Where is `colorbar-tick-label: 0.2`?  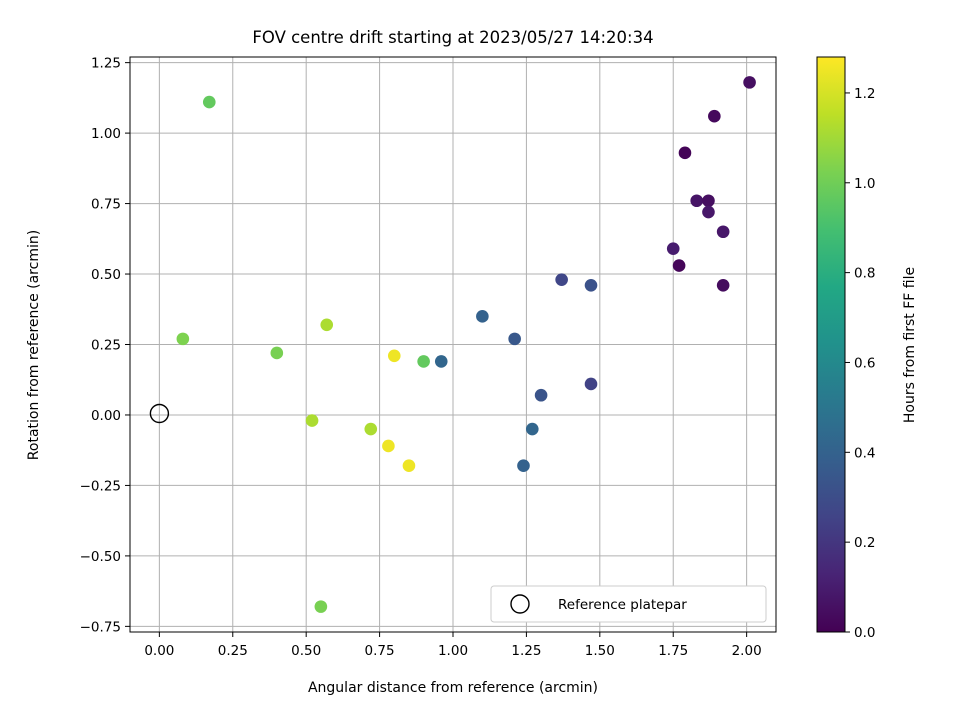 colorbar-tick-label: 0.2 is located at coordinates (864, 543).